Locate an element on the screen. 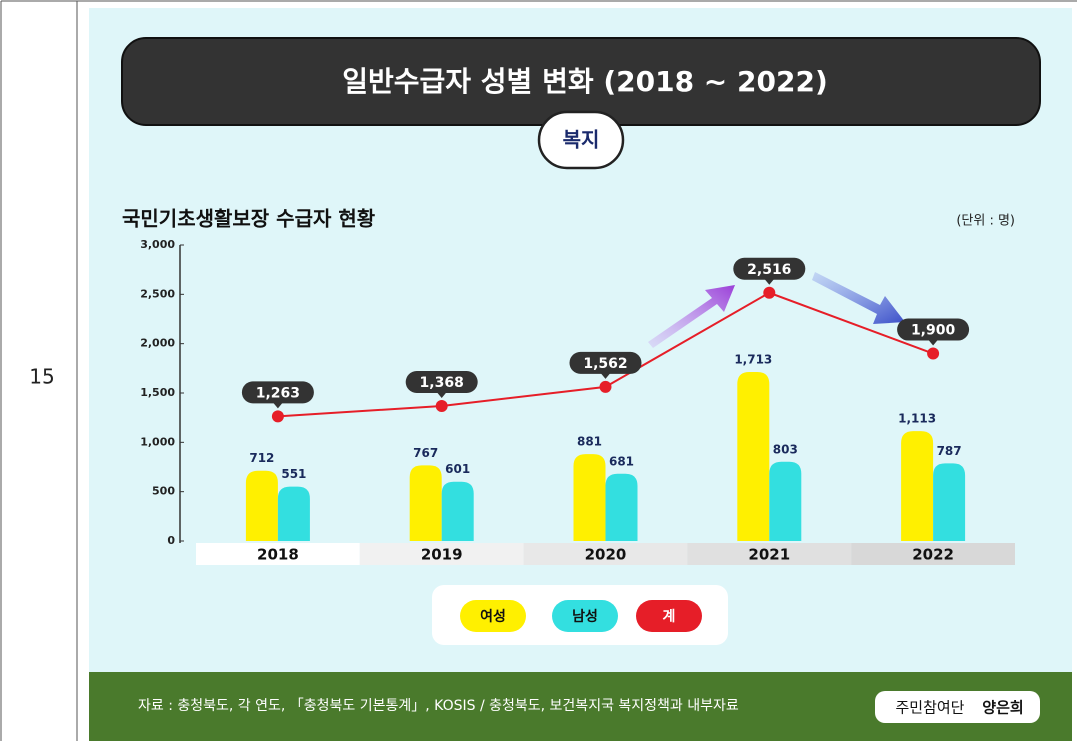  badge-text: 복지 is located at coordinates (581, 140).